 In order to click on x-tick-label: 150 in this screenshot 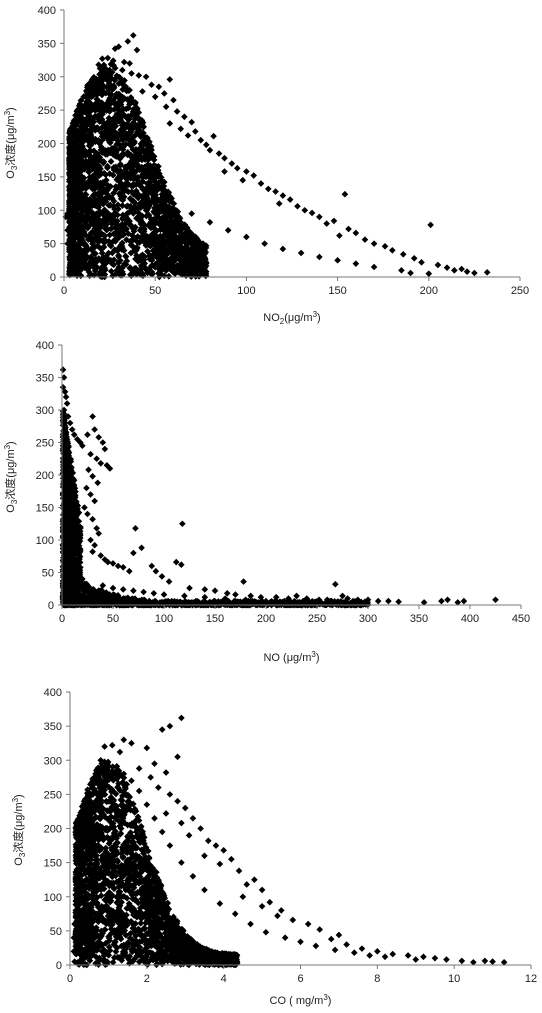, I will do `click(337, 291)`.